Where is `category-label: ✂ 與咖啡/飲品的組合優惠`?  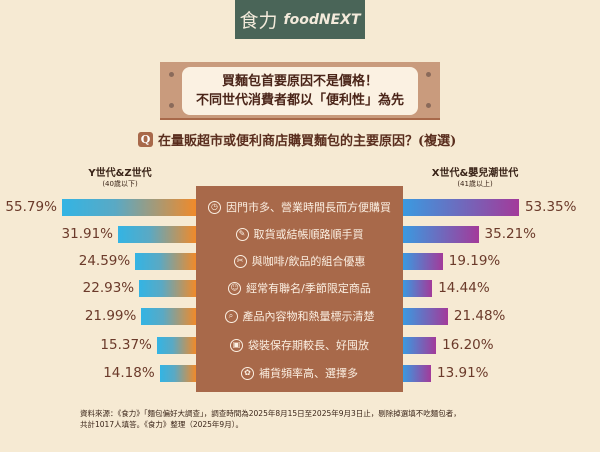 category-label: ✂ 與咖啡/飲品的組合優惠 is located at coordinates (299, 261).